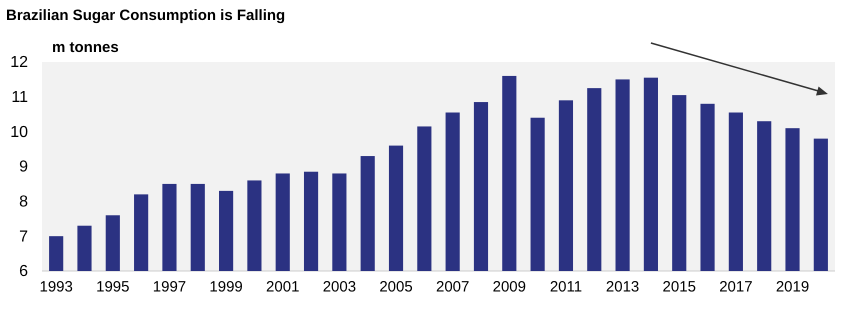  I want to click on x-tick-label: 2019, so click(793, 287).